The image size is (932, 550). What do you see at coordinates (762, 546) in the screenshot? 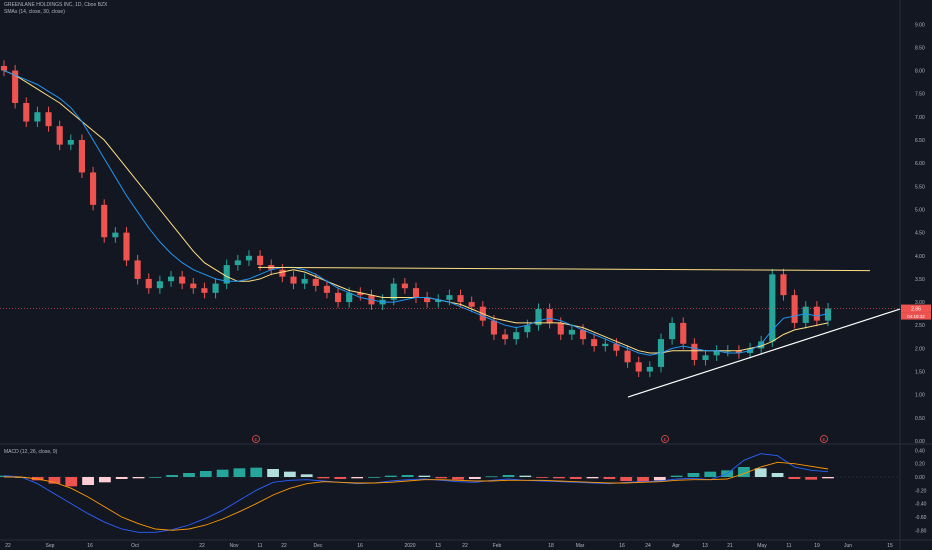
I see `time-axis-label: May` at bounding box center [762, 546].